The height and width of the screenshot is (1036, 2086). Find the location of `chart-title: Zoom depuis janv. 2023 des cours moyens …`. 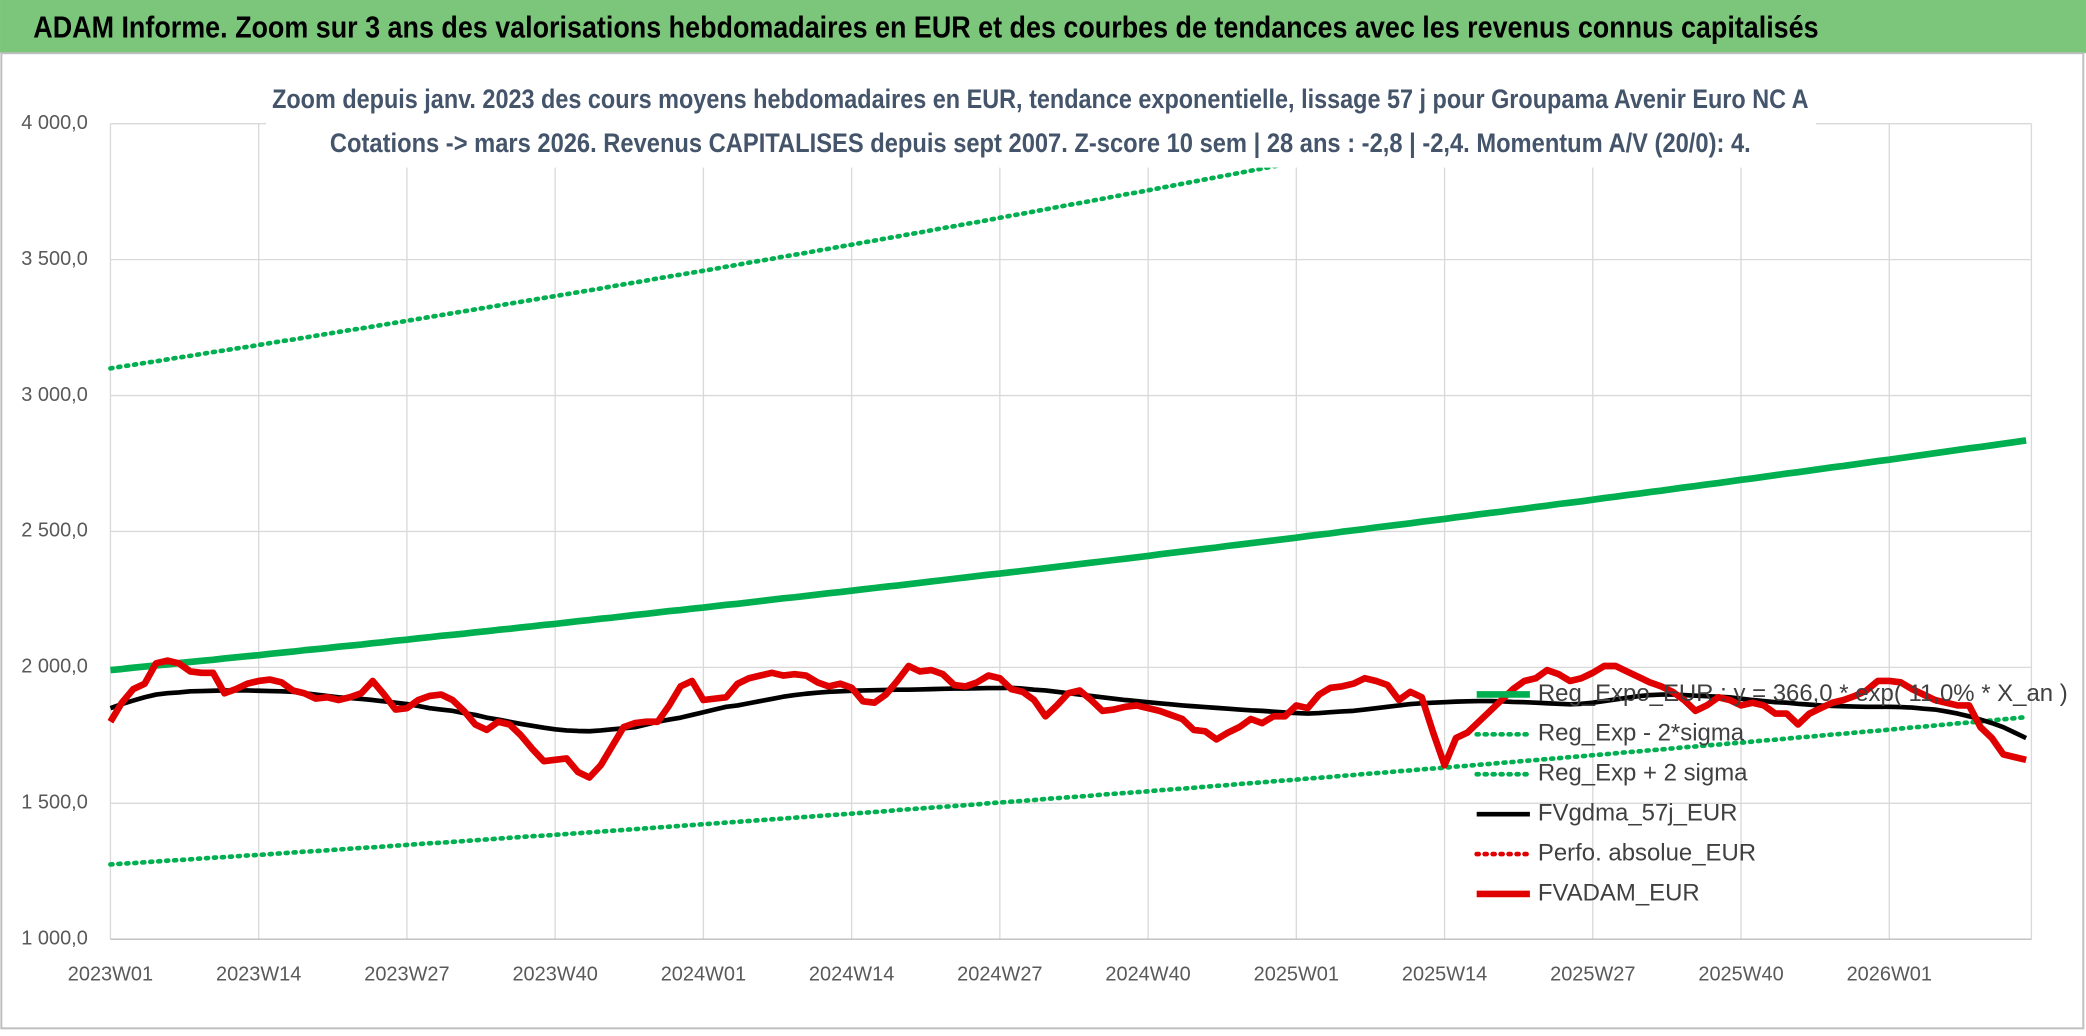

chart-title: Zoom depuis janv. 2023 des cours moyens … is located at coordinates (1040, 99).